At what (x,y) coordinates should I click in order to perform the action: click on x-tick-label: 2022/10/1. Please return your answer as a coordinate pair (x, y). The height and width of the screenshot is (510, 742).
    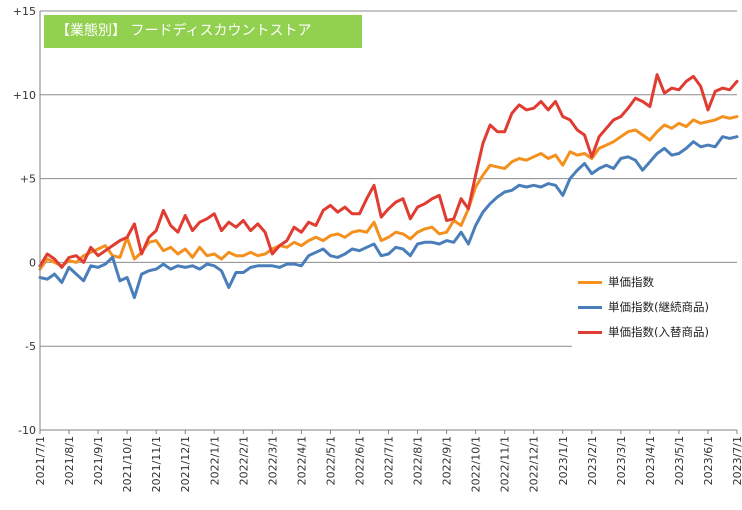
    Looking at the image, I should click on (476, 464).